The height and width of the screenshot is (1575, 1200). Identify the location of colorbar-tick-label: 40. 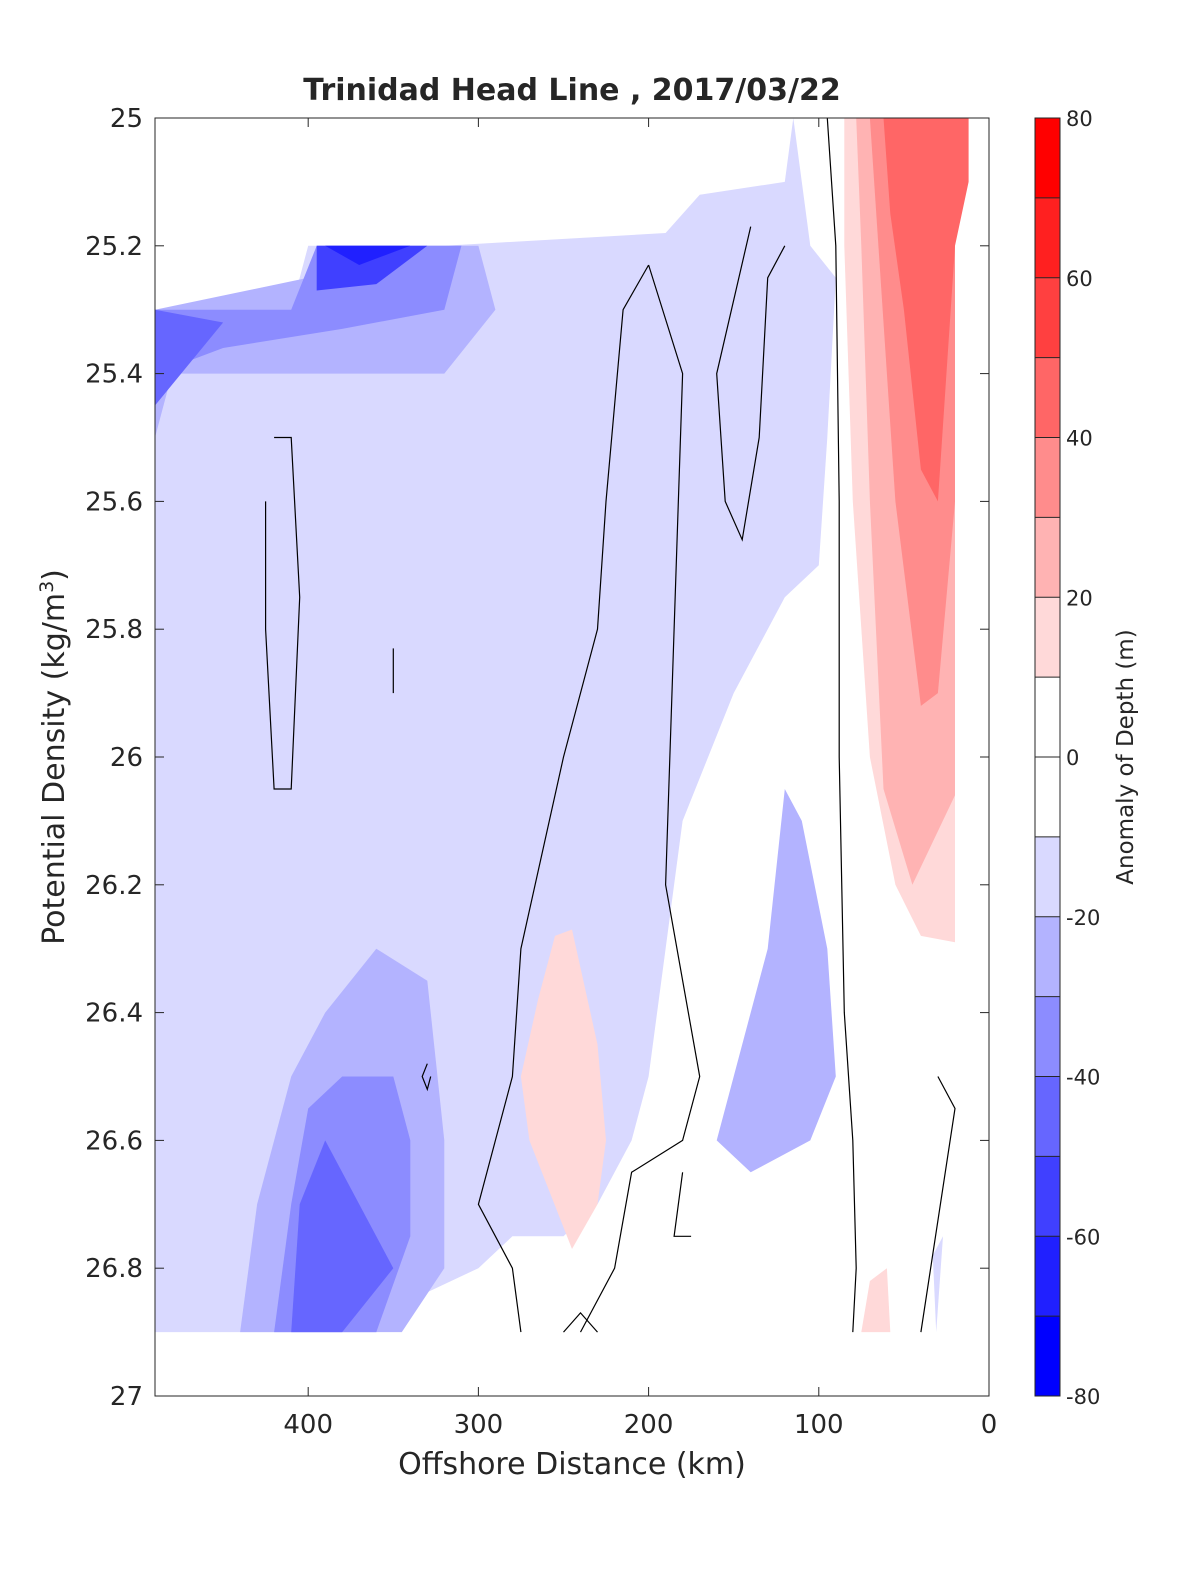
(1079, 439).